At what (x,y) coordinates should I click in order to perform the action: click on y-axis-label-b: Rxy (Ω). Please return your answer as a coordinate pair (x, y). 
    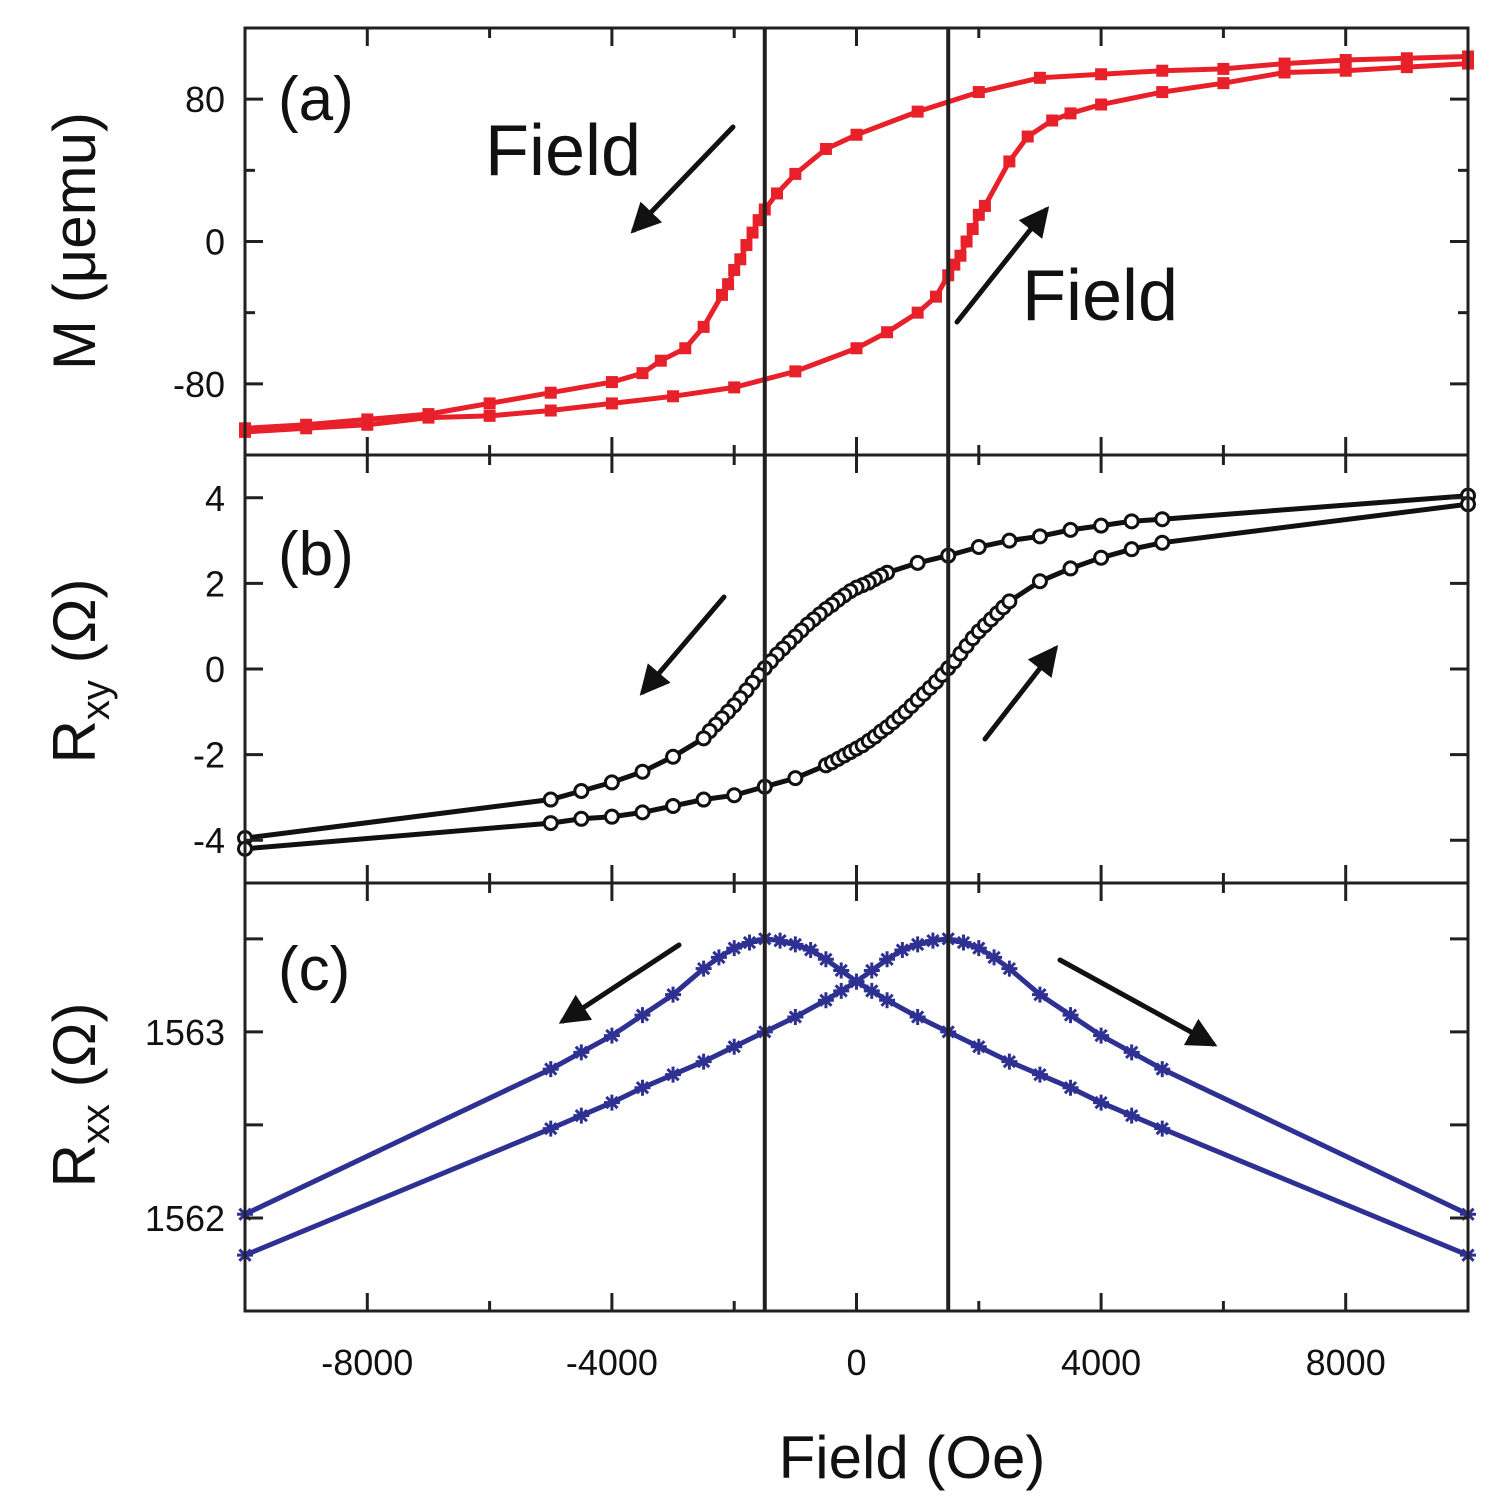
    Looking at the image, I should click on (79, 671).